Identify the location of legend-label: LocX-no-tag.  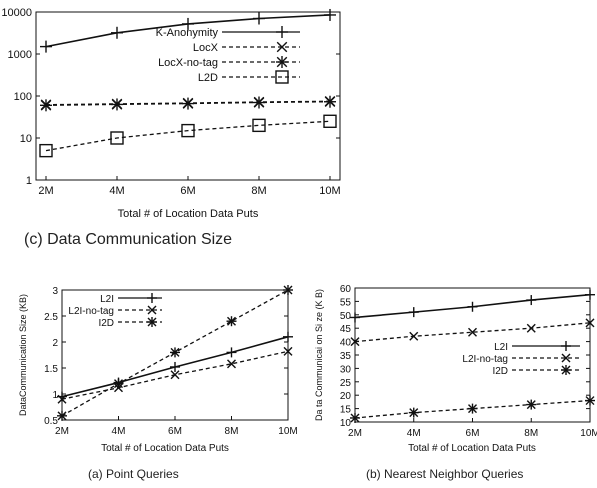
(188, 63).